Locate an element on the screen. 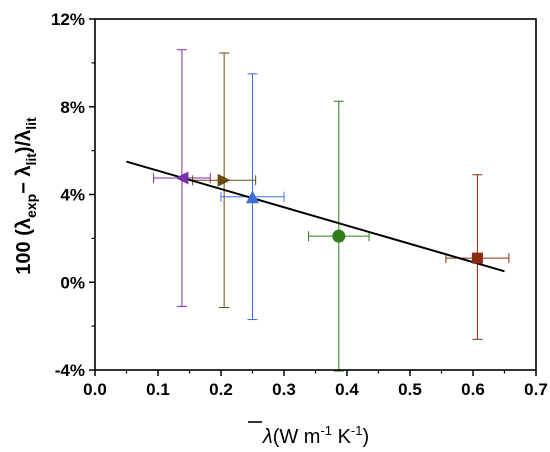  x-tick-label: 0.4 is located at coordinates (347, 389).